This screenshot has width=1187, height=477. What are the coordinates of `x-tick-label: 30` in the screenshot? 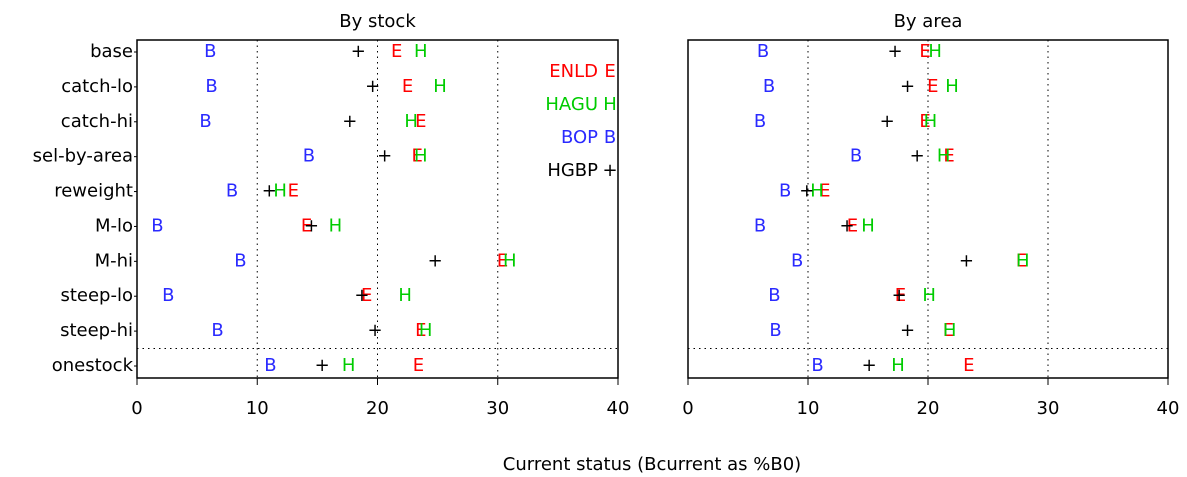 It's located at (497, 408).